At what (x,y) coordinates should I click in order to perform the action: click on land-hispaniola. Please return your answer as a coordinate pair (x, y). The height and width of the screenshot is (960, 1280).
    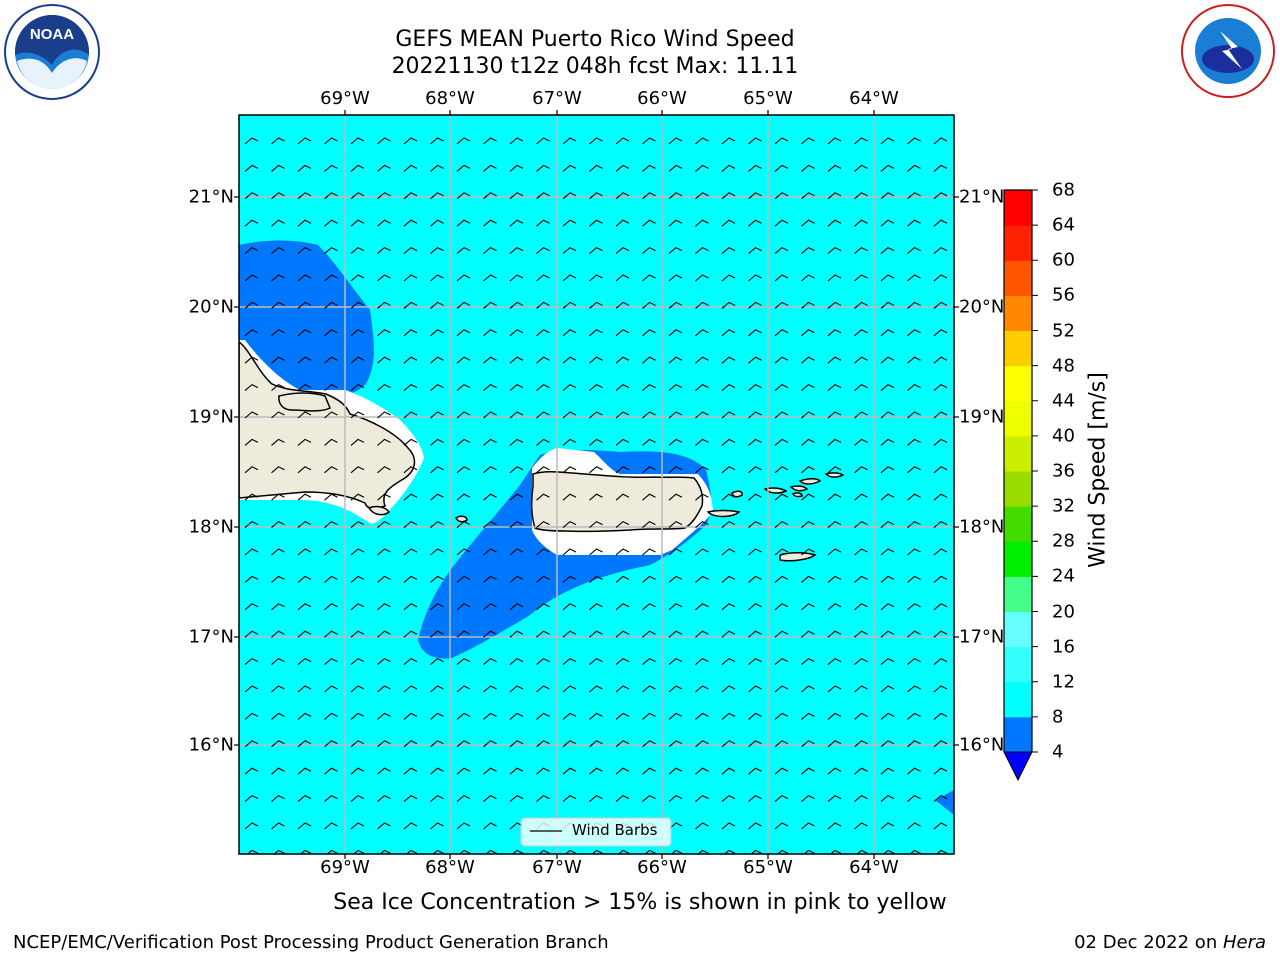
    Looking at the image, I should click on (327, 425).